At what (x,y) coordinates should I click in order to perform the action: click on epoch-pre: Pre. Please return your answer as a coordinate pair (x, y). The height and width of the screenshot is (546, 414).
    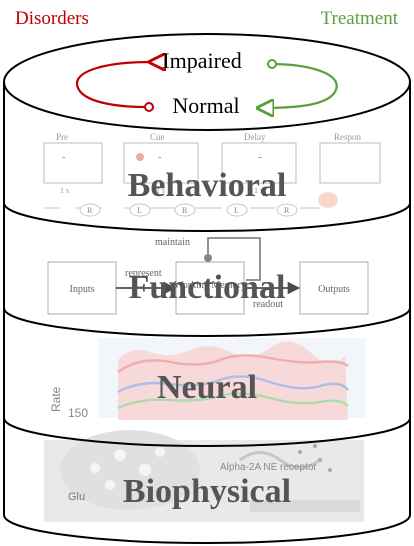
    Looking at the image, I should click on (62, 137).